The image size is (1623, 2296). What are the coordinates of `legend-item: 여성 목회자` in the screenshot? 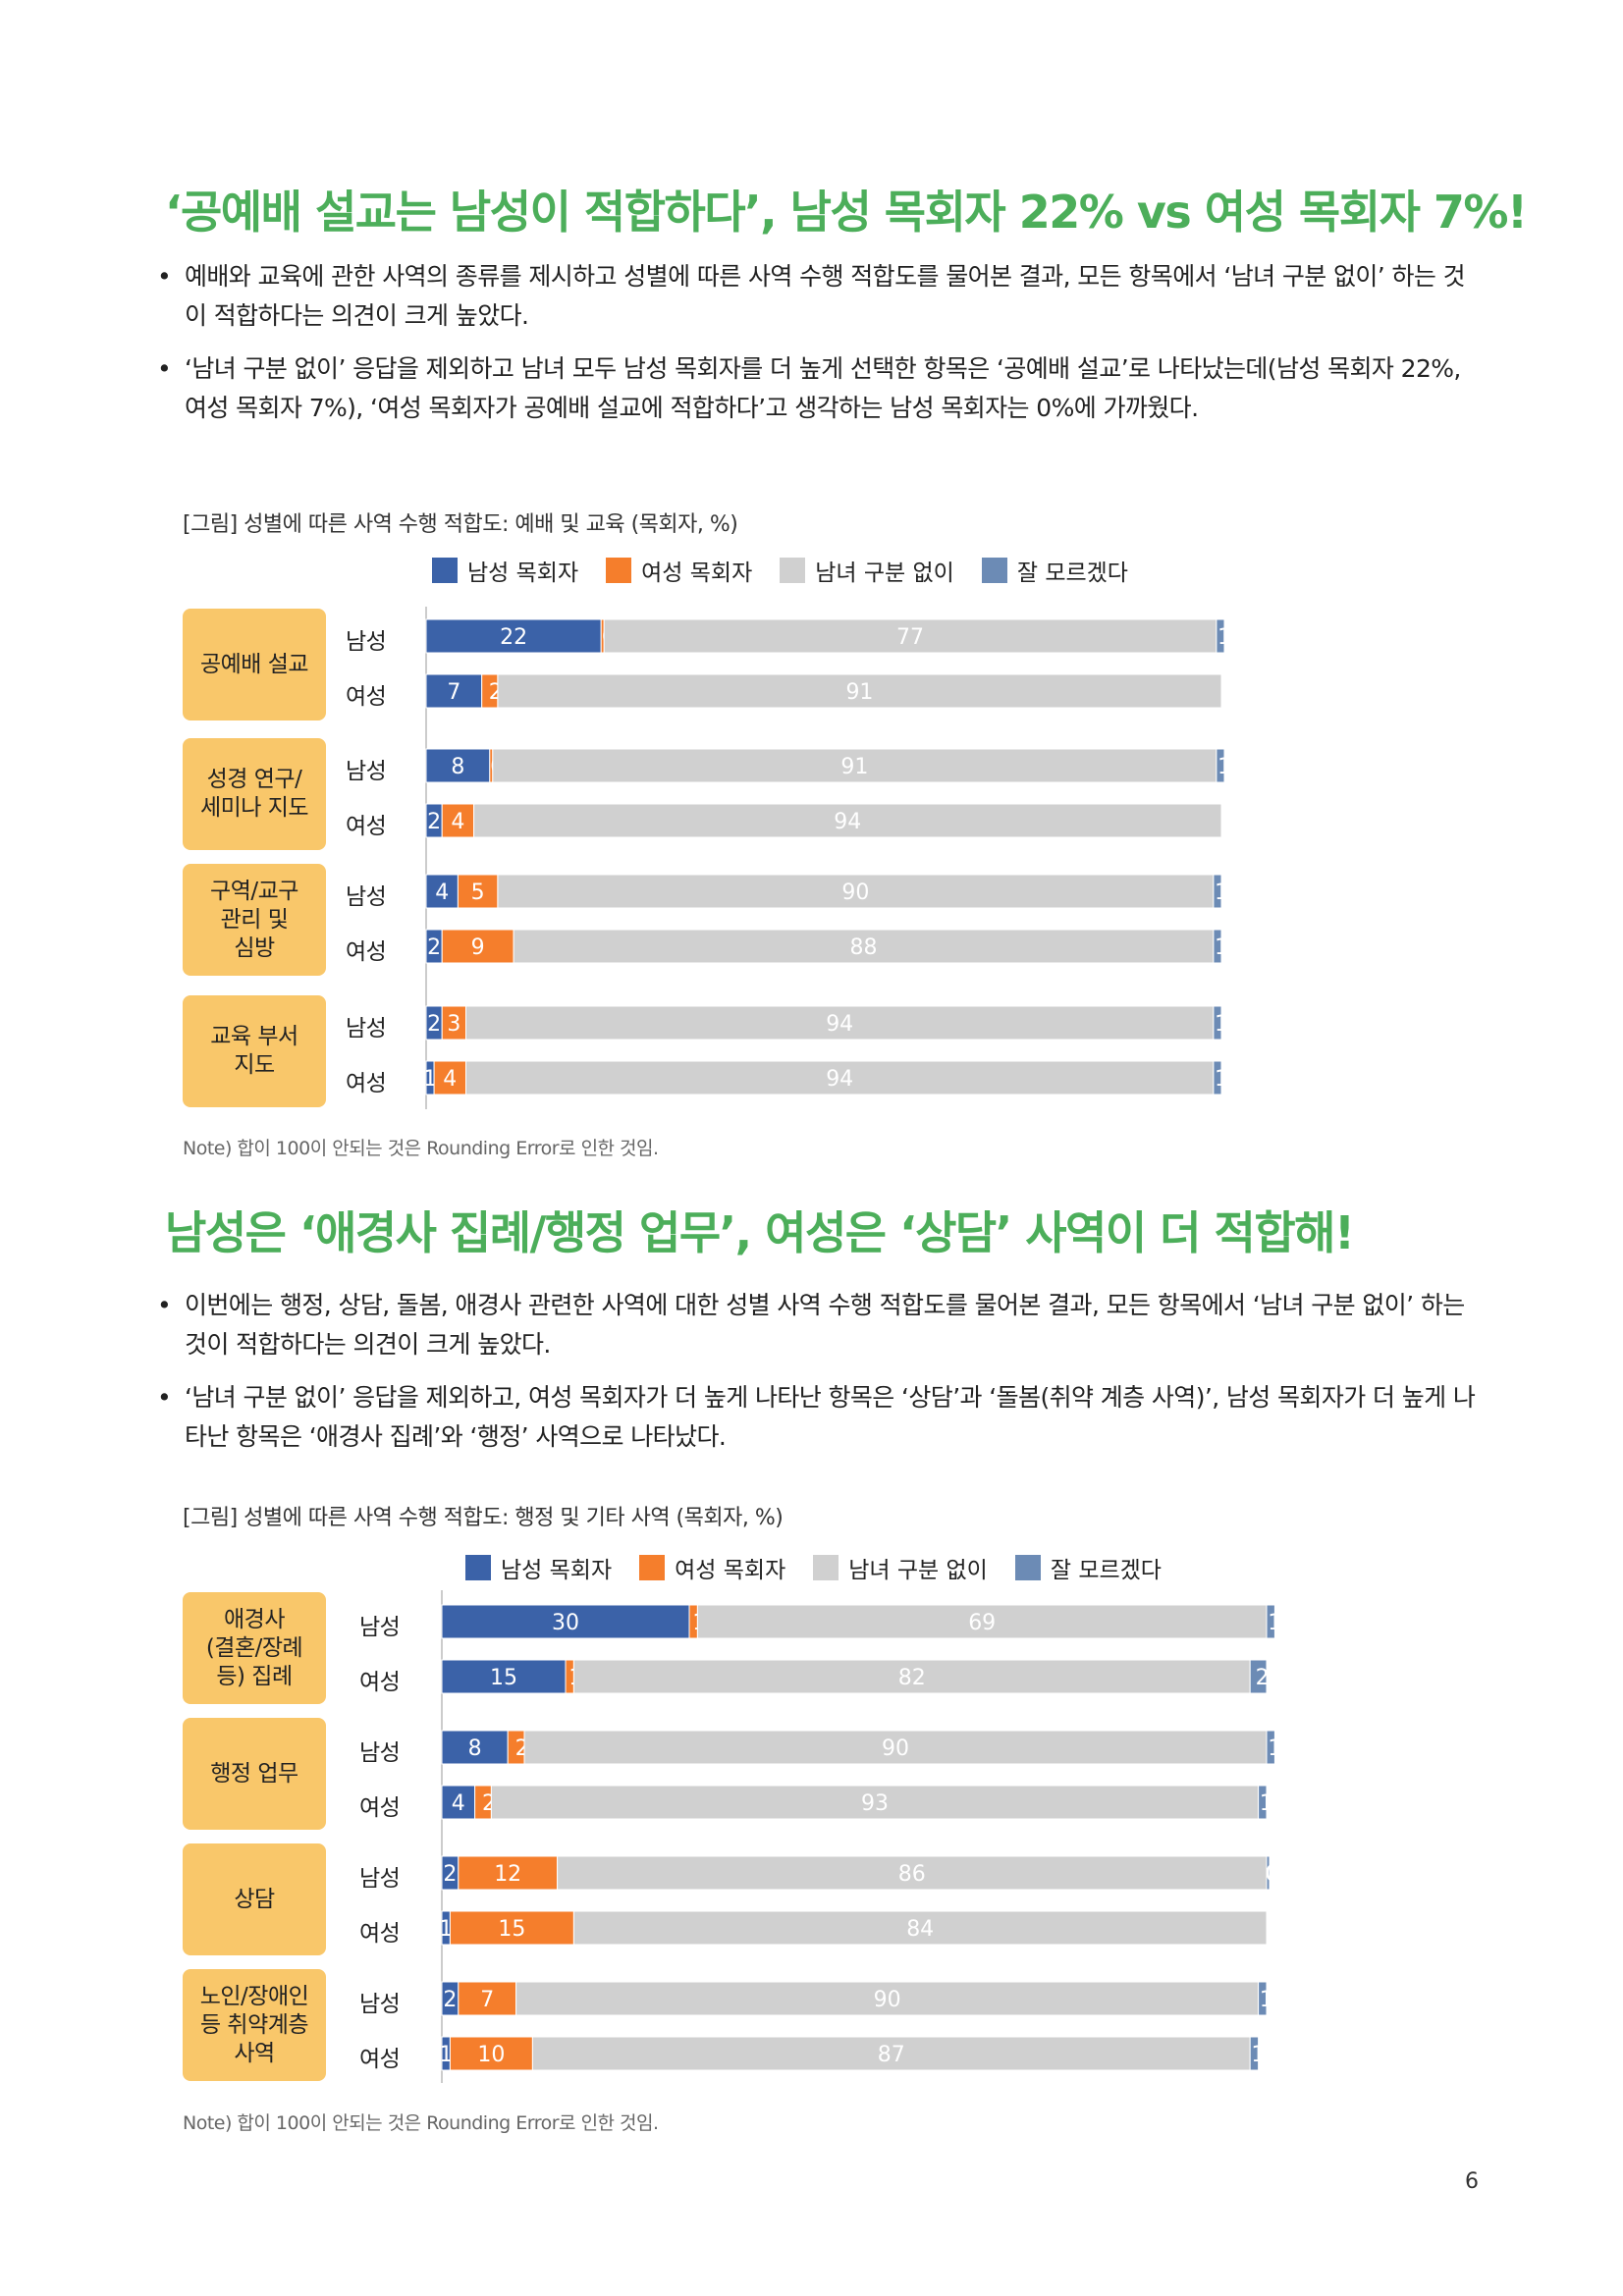 It's located at (712, 1568).